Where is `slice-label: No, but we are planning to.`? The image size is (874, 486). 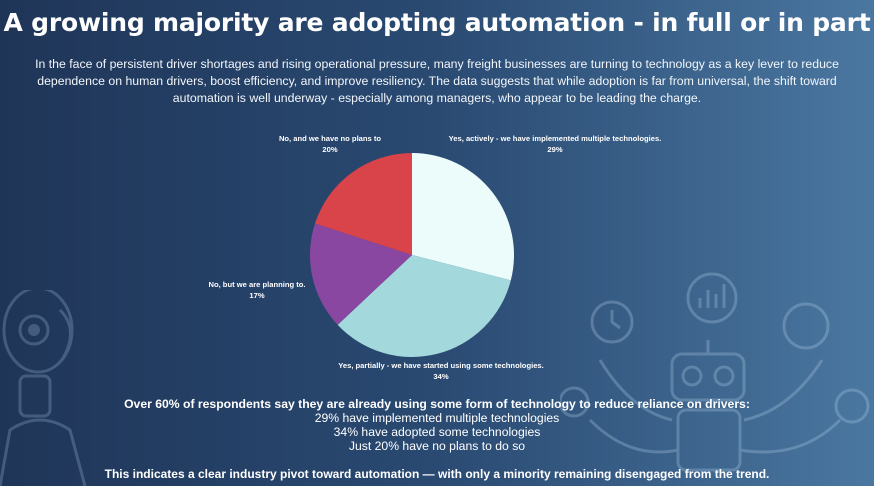
slice-label: No, but we are planning to. is located at coordinates (256, 284).